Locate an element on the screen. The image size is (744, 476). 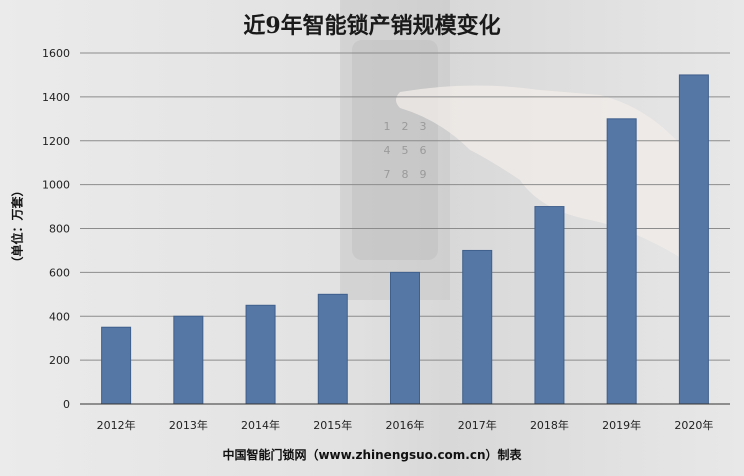
bar-2012年 is located at coordinates (116, 365).